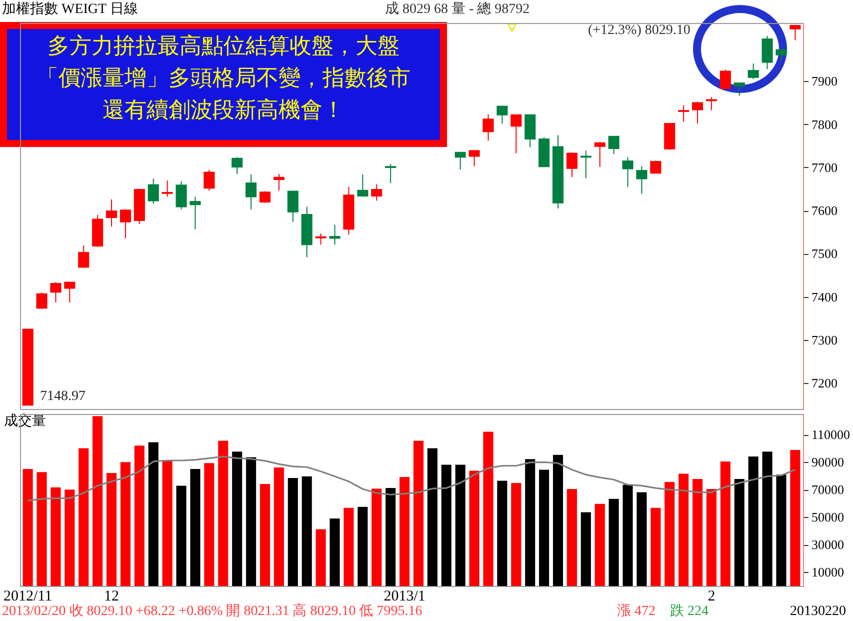 This screenshot has height=621, width=853. I want to click on x-tick-label: 2012/11, so click(28, 596).